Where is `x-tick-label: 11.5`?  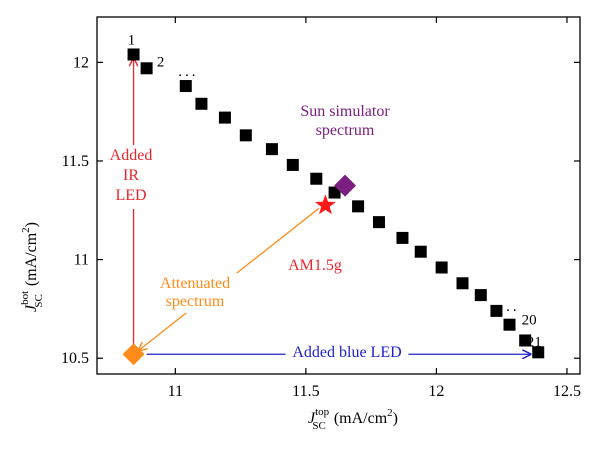 x-tick-label: 11.5 is located at coordinates (305, 391).